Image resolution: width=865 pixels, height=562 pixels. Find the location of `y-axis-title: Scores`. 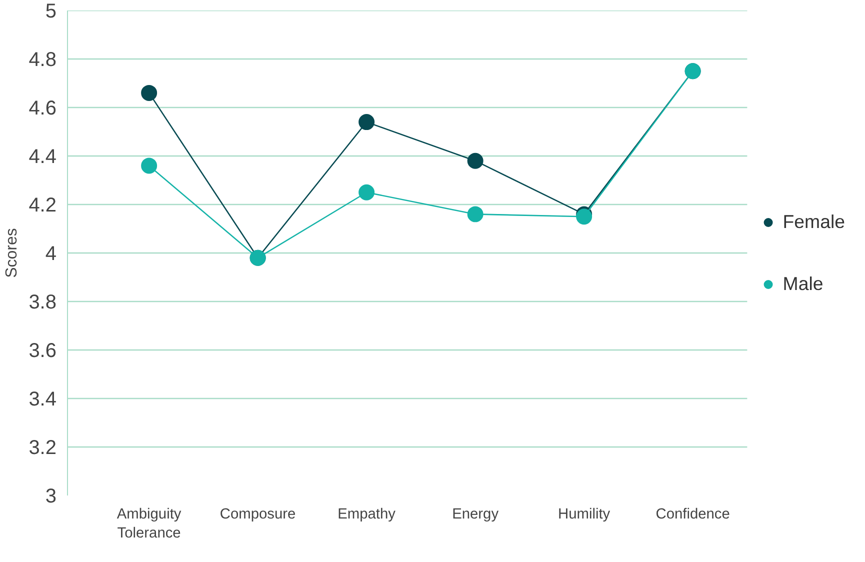

y-axis-title: Scores is located at coordinates (12, 253).